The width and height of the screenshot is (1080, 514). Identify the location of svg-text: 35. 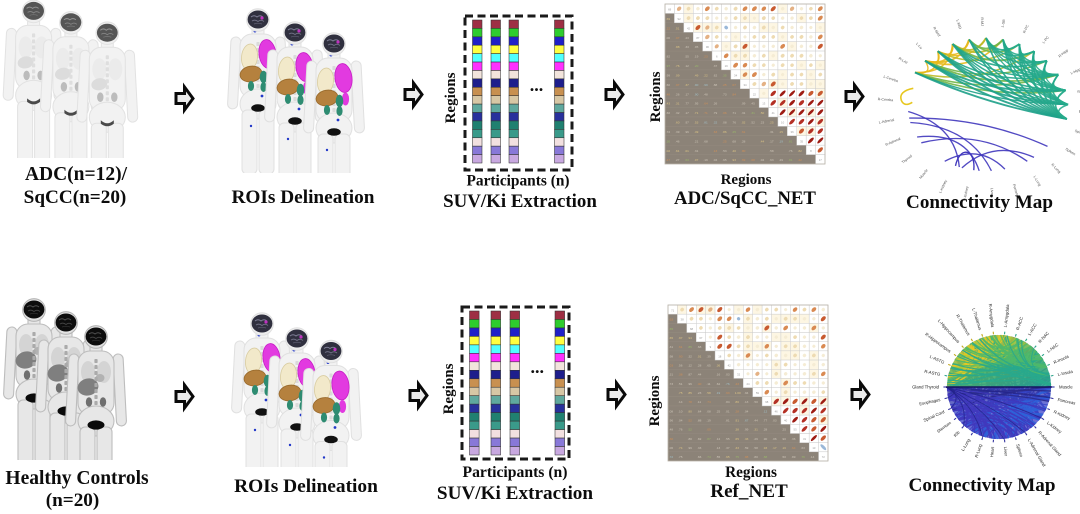
(802, 141).